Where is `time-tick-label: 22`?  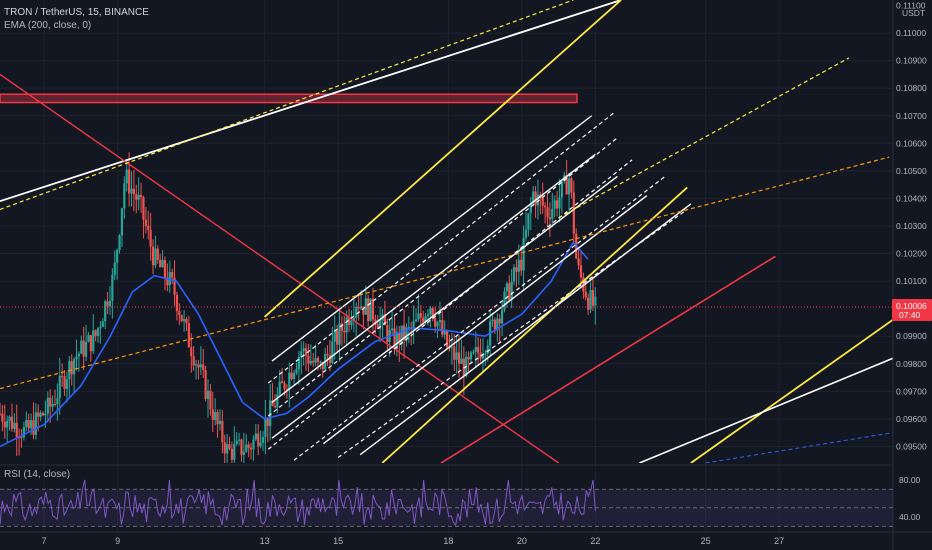
time-tick-label: 22 is located at coordinates (595, 541).